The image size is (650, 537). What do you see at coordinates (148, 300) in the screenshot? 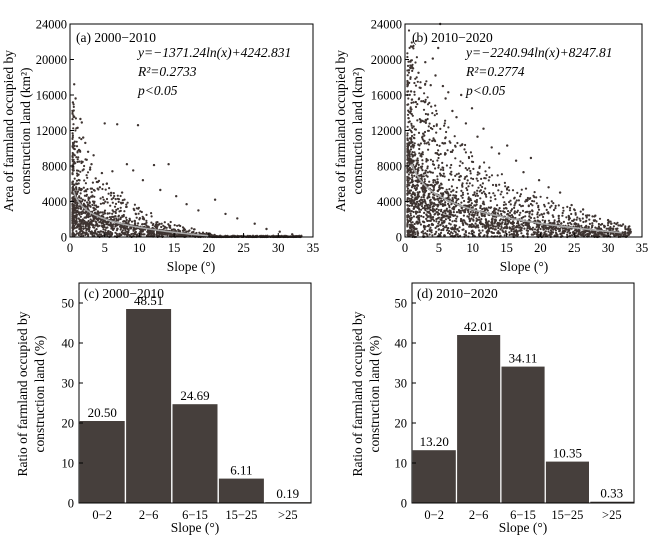
I see `panel-c-value-label: 48.51` at bounding box center [148, 300].